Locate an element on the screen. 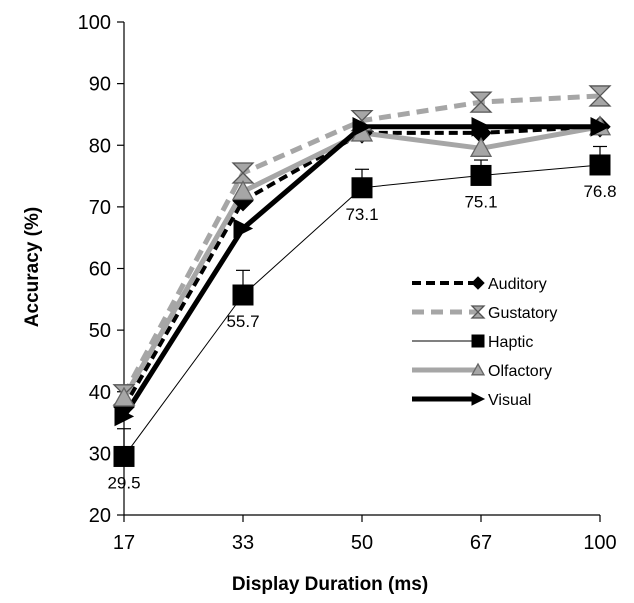 Image resolution: width=634 pixels, height=603 pixels. legend-marker-olfactory is located at coordinates (478, 369).